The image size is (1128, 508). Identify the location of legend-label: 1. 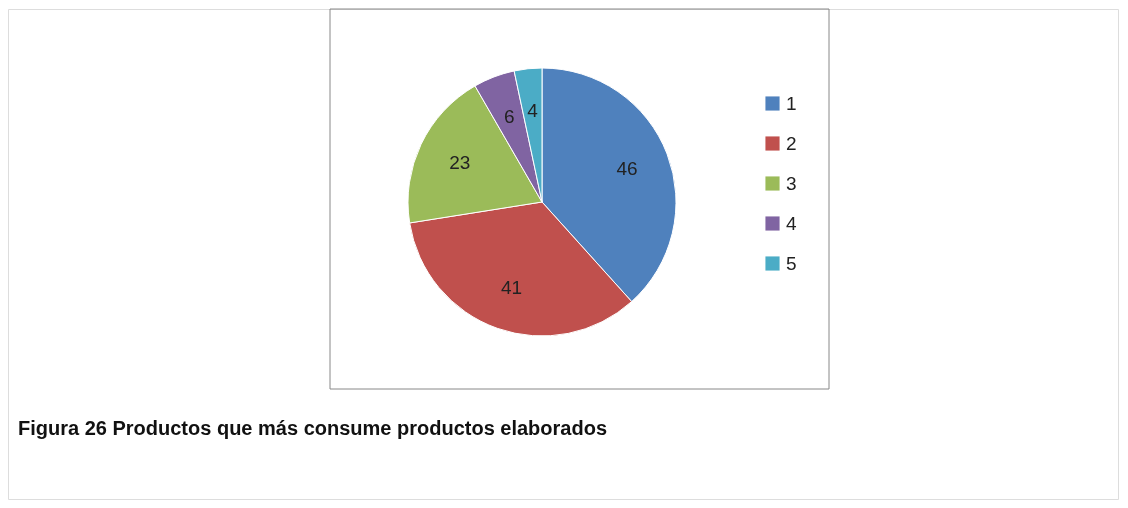
(791, 103).